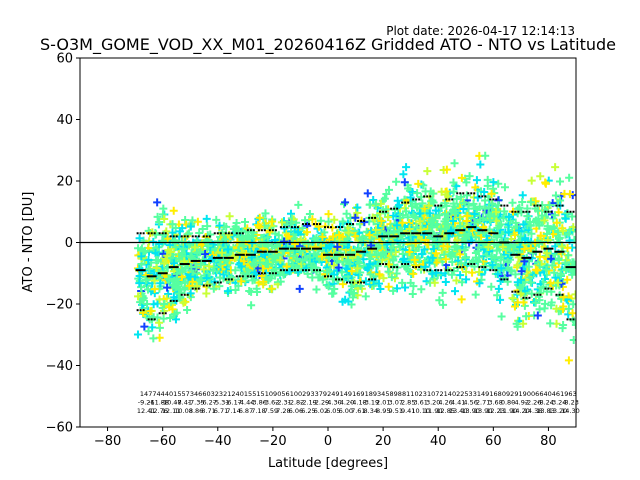  I want to click on bin-stat-label: 4.26, so click(445, 403).